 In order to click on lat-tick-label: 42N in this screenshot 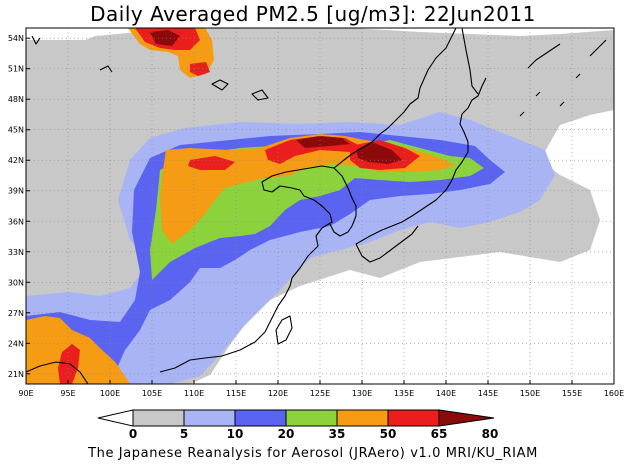, I will do `click(16, 160)`.